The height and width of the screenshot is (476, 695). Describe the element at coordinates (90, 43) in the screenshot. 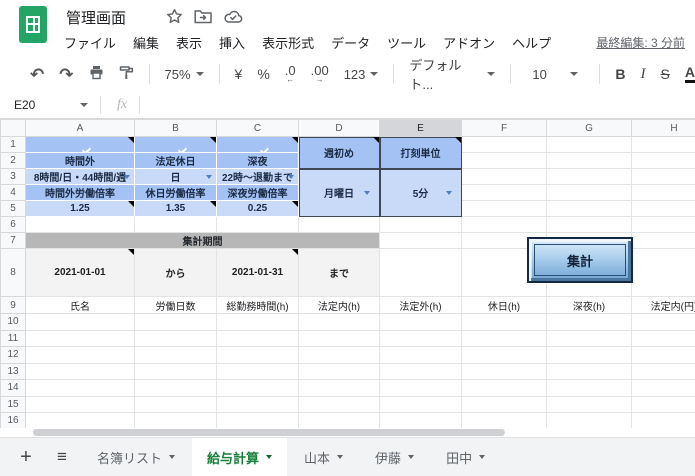

I see `menu-file: ファイル` at that location.